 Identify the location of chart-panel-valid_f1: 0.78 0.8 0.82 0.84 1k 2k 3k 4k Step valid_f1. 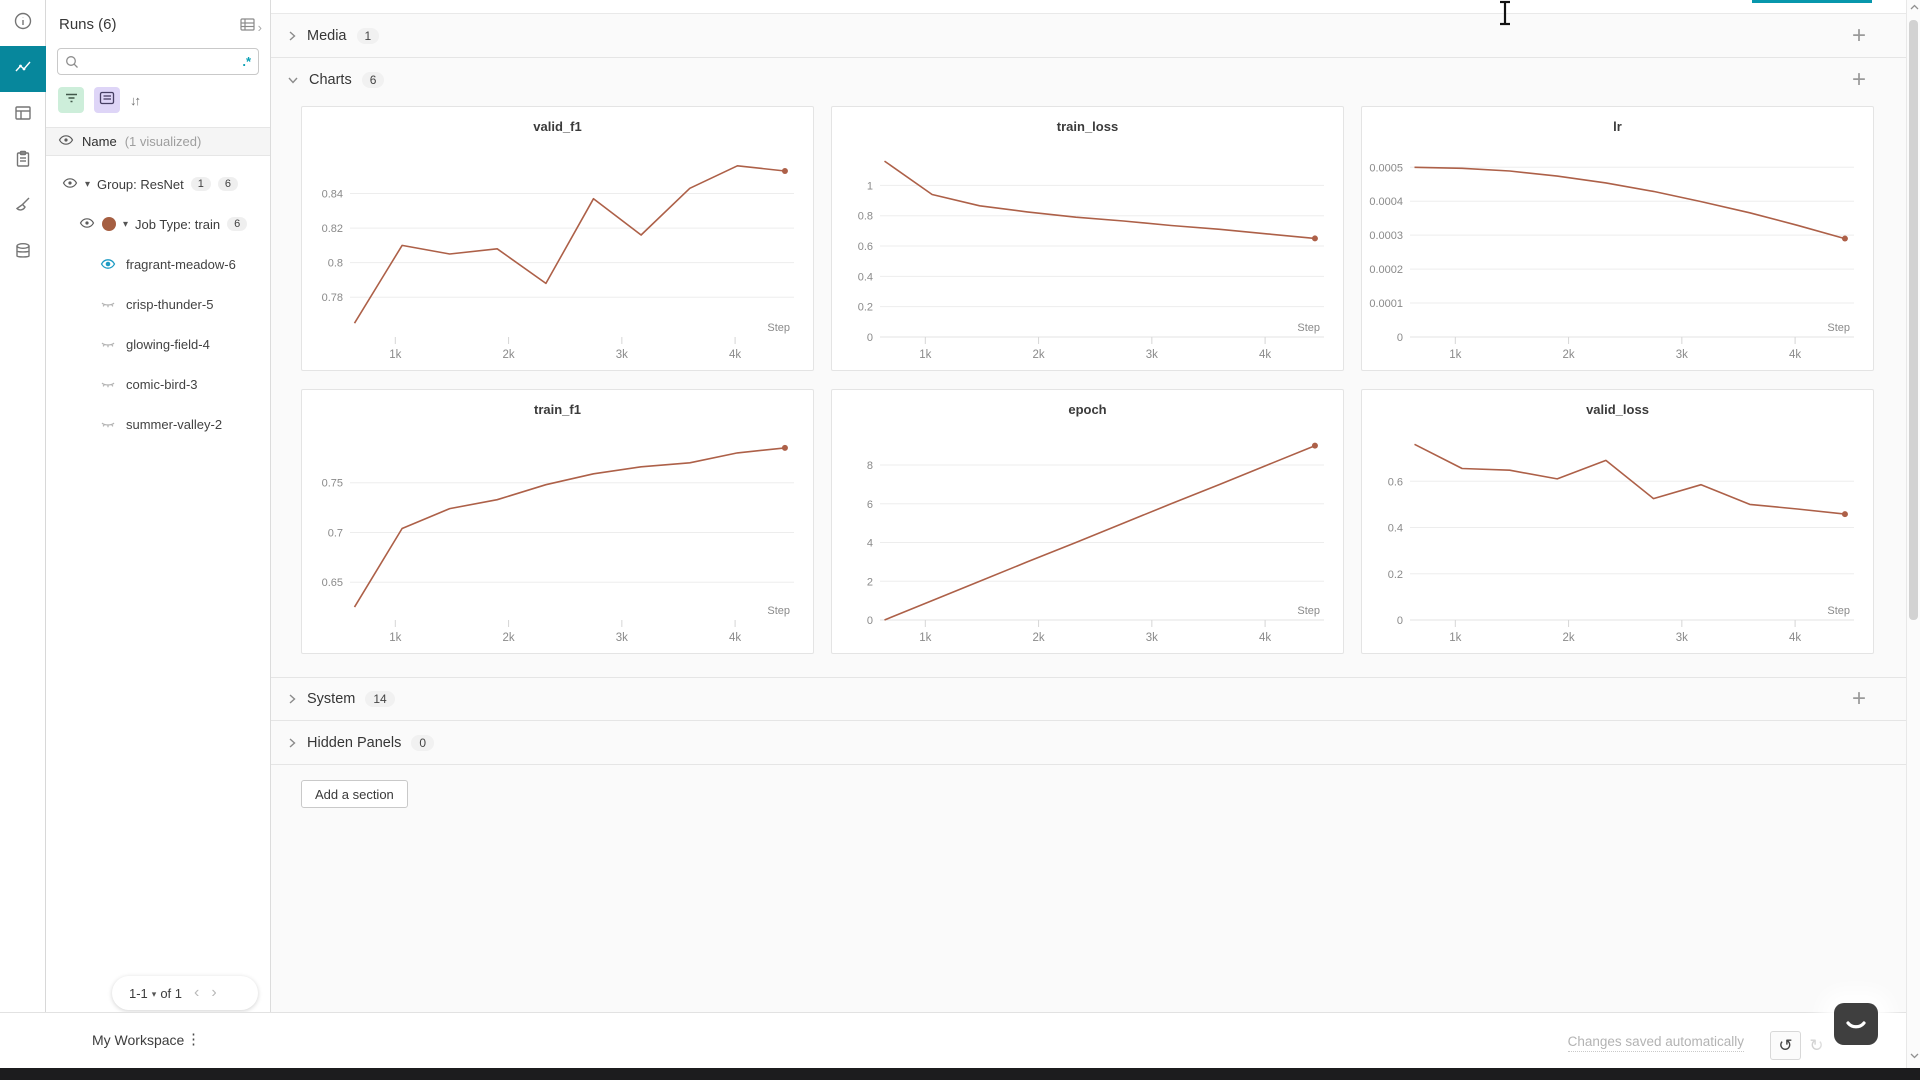
(557, 238).